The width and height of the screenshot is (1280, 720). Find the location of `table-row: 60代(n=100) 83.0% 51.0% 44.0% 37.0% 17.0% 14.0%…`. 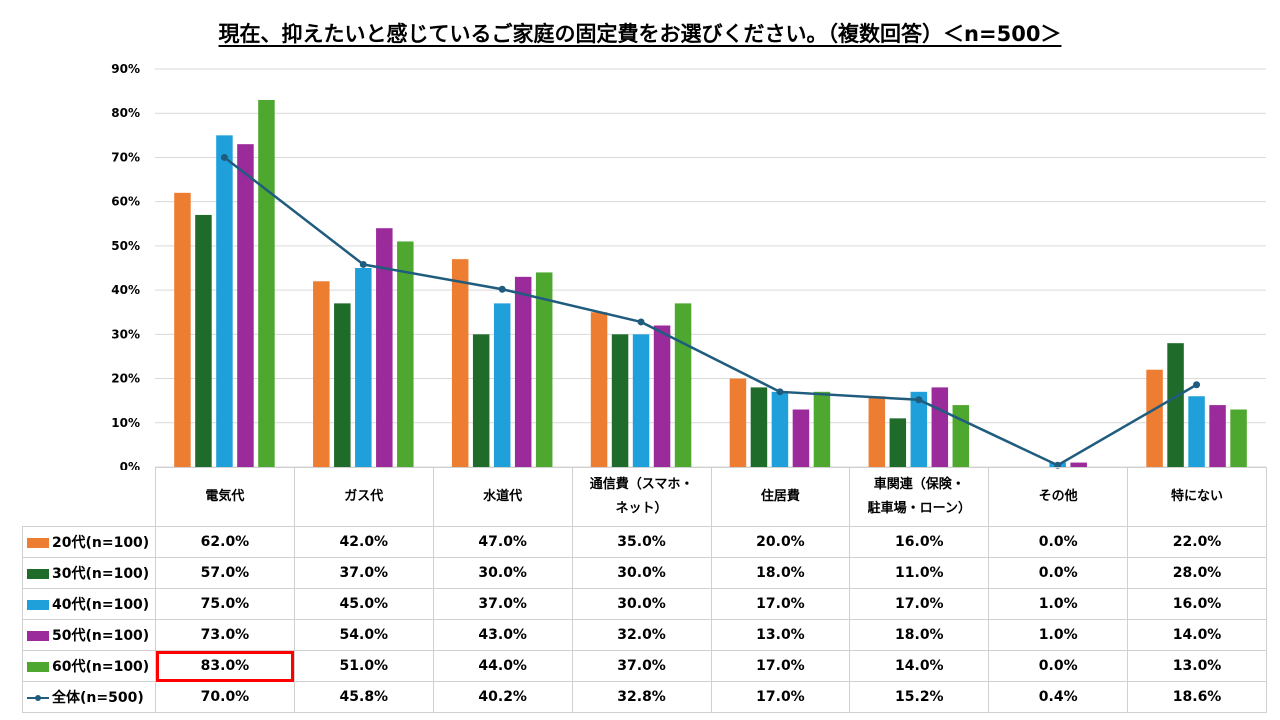

table-row: 60代(n=100) 83.0% 51.0% 44.0% 37.0% 17.0% 14.0%… is located at coordinates (644, 666).